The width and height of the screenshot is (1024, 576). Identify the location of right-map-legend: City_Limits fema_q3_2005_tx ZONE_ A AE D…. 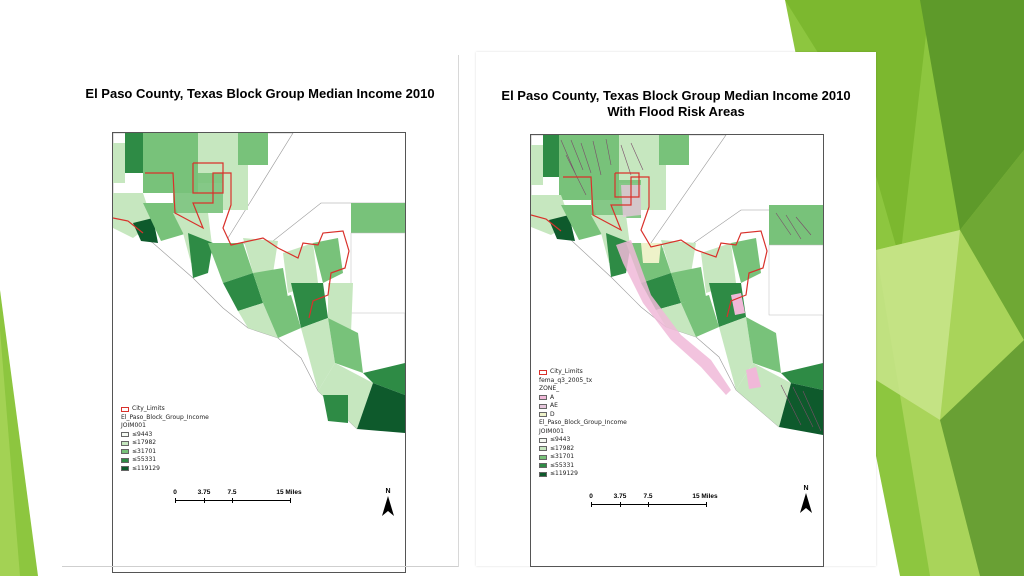
(583, 423).